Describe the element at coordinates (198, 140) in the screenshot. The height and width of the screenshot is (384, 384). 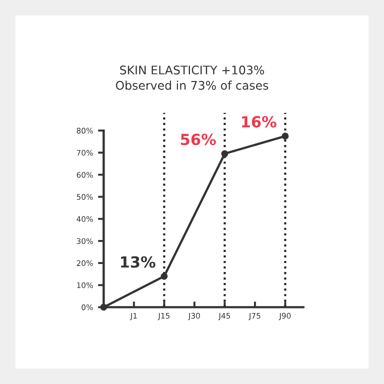
I see `annotation: 56%` at that location.